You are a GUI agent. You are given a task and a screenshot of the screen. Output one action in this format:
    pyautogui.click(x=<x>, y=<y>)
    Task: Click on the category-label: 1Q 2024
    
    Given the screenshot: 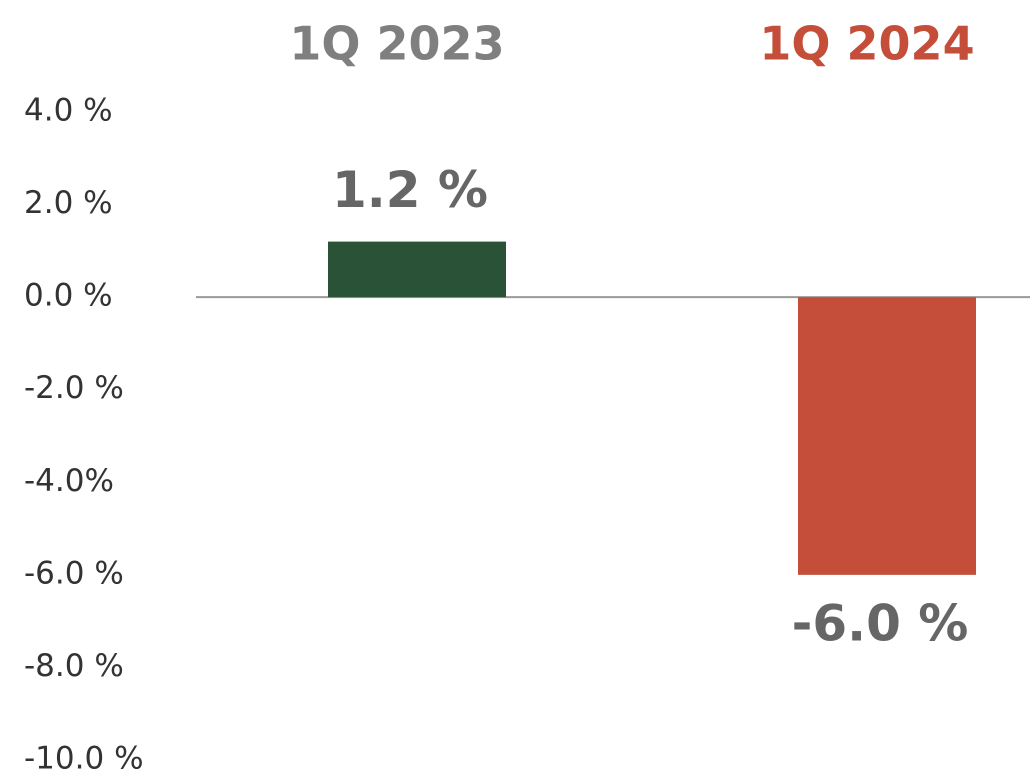 What is the action you would take?
    pyautogui.click(x=866, y=44)
    